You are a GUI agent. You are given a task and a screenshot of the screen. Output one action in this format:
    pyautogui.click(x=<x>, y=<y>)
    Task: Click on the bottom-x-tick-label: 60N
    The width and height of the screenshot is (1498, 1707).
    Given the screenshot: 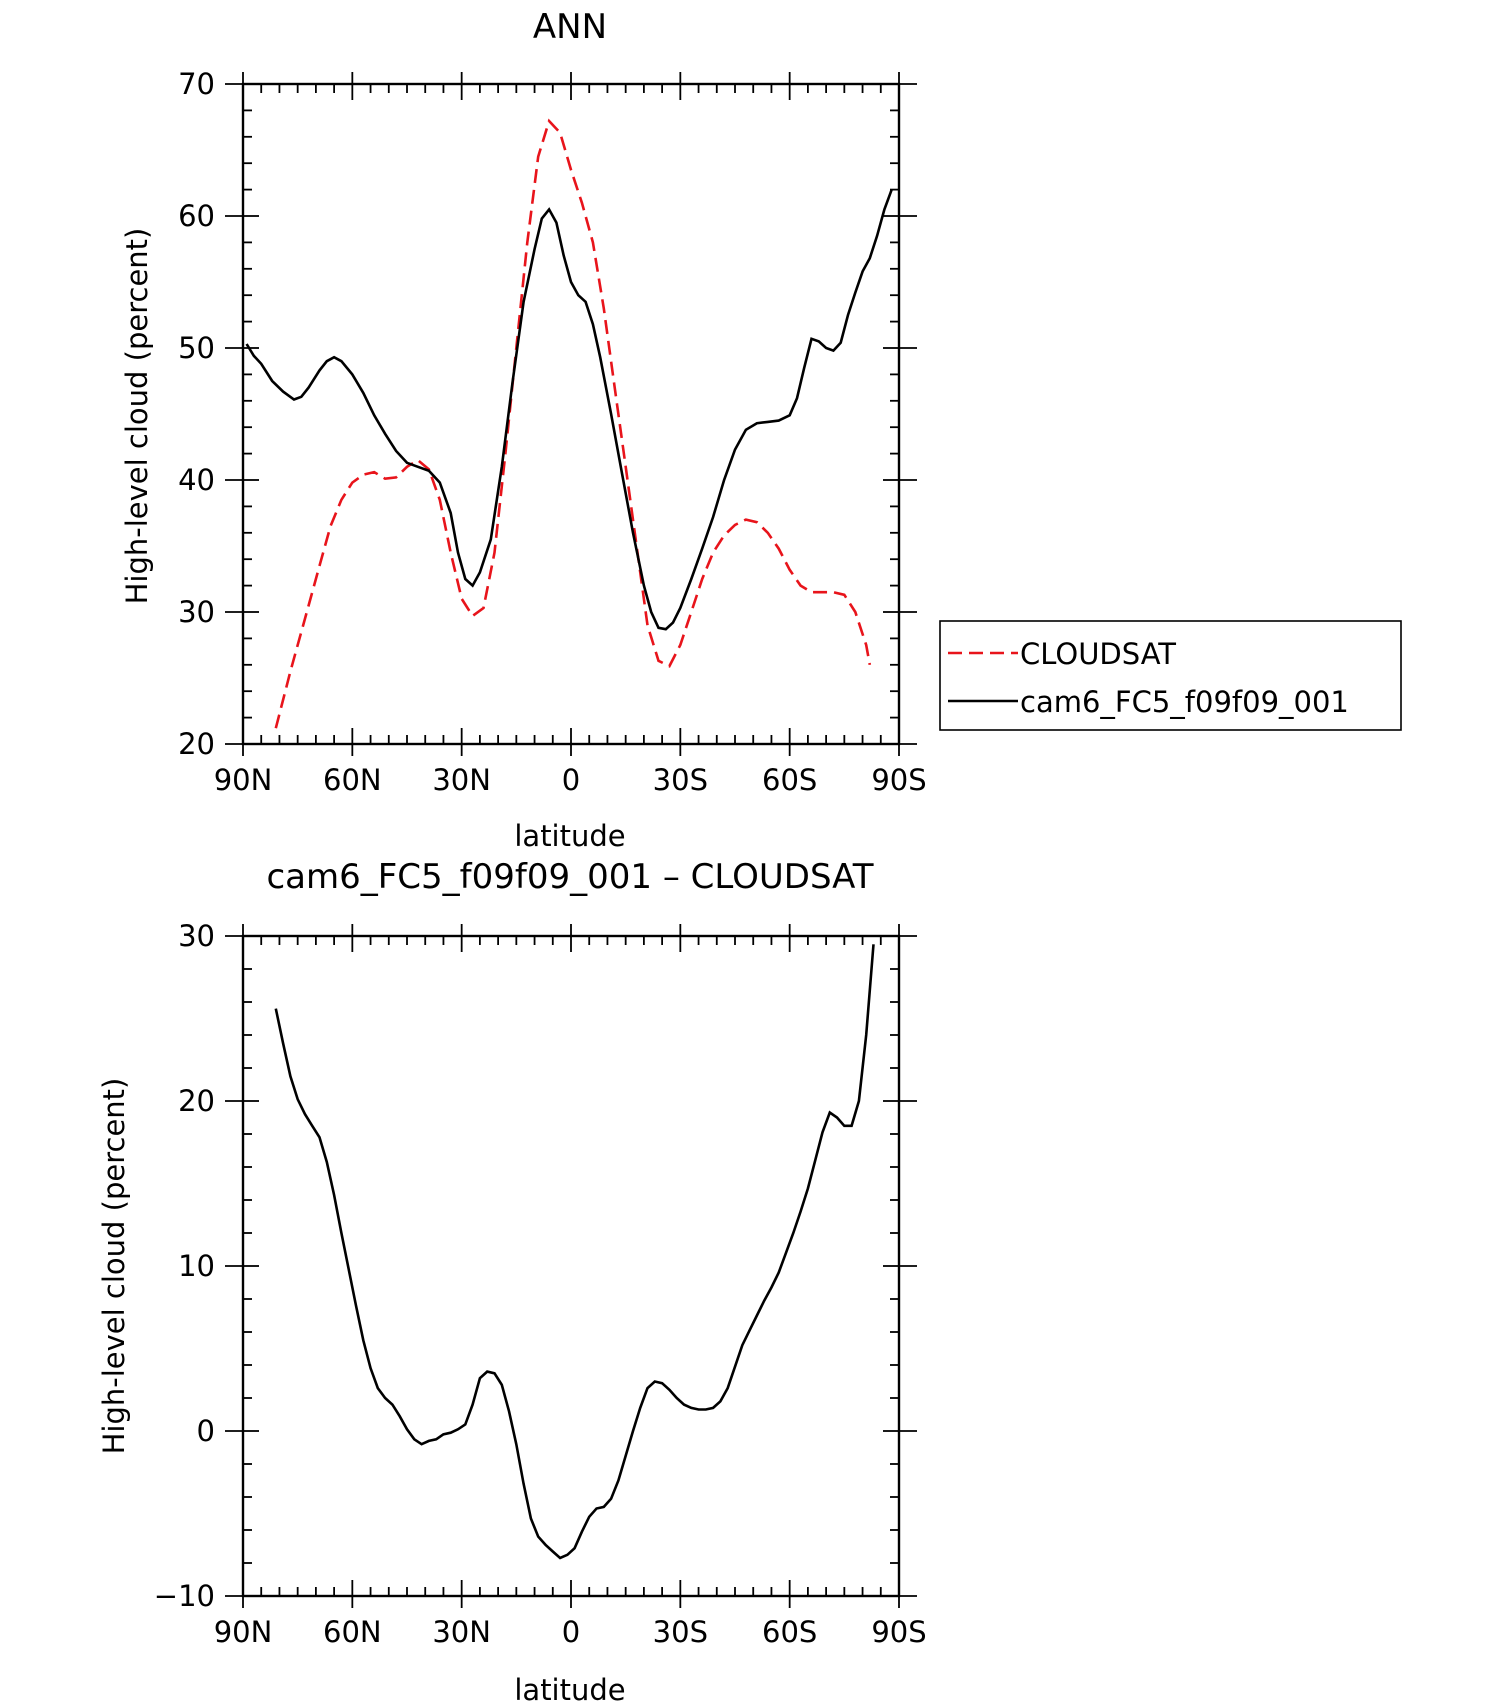 What is the action you would take?
    pyautogui.click(x=352, y=1632)
    